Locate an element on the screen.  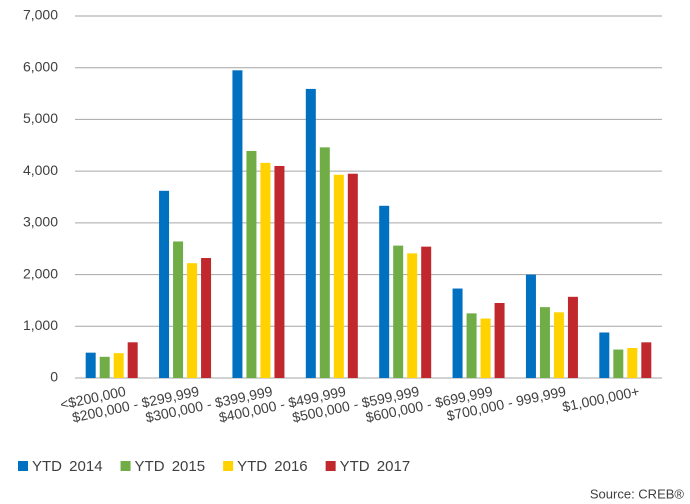
legend-label: YTD 2015 is located at coordinates (170, 466).